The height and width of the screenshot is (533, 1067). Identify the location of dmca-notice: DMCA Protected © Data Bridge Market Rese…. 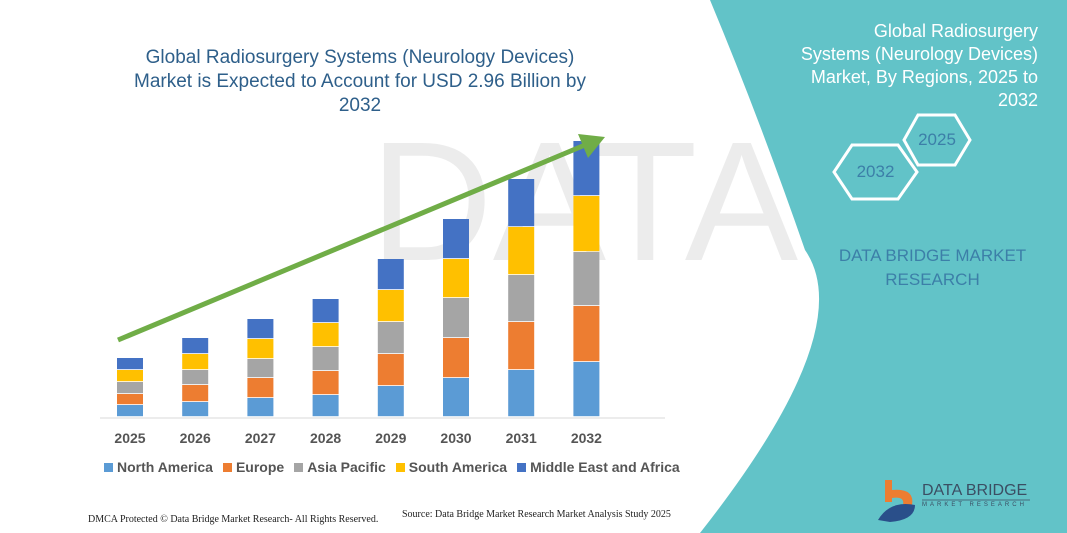
(233, 519).